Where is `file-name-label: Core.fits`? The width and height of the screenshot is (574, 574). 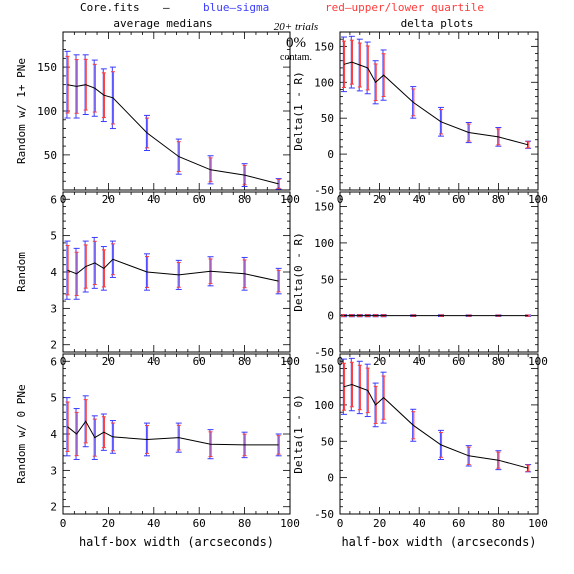
file-name-label: Core.fits is located at coordinates (110, 7).